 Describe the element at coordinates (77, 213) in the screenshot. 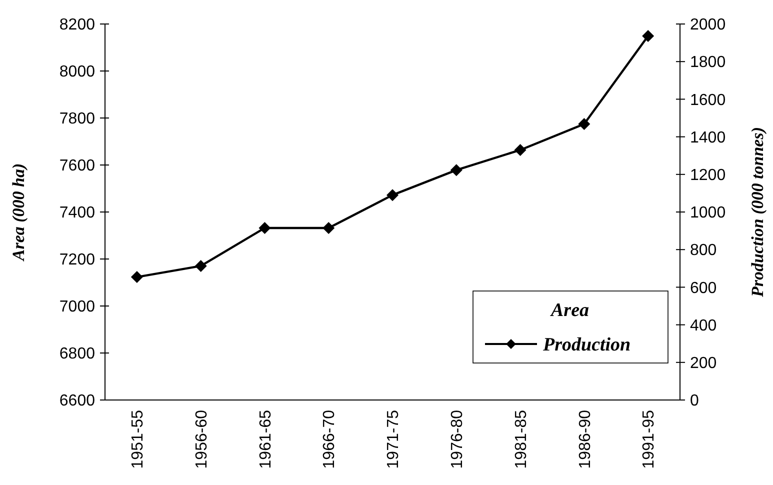

I see `y-tick-label: 7400` at that location.